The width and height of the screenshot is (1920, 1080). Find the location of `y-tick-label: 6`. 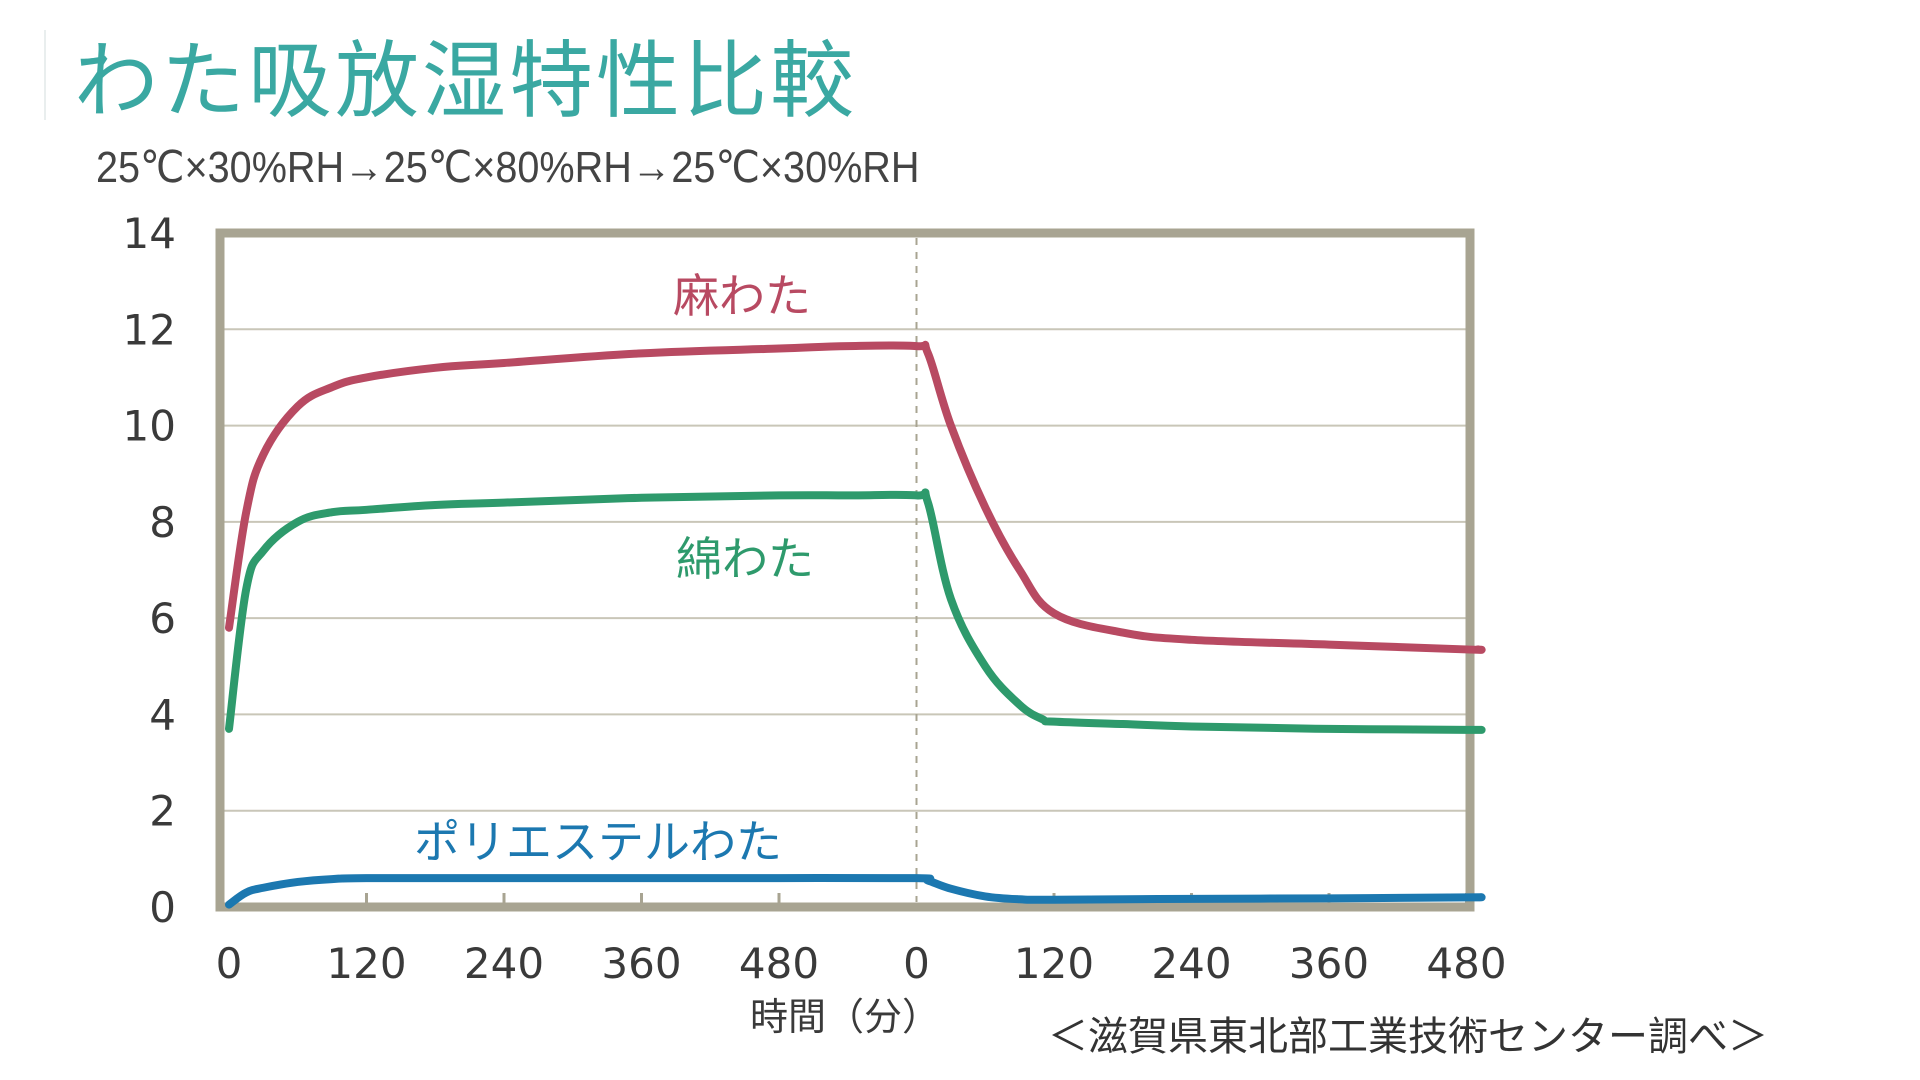

y-tick-label: 6 is located at coordinates (162, 618).